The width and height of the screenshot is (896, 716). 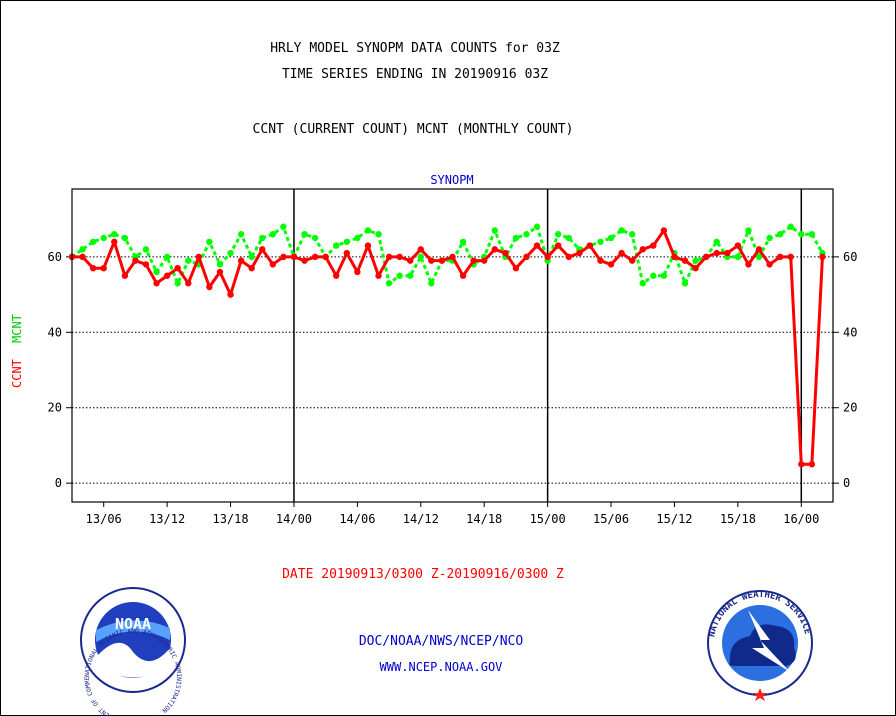 I want to click on x-tick-label: 14/00, so click(x=294, y=519).